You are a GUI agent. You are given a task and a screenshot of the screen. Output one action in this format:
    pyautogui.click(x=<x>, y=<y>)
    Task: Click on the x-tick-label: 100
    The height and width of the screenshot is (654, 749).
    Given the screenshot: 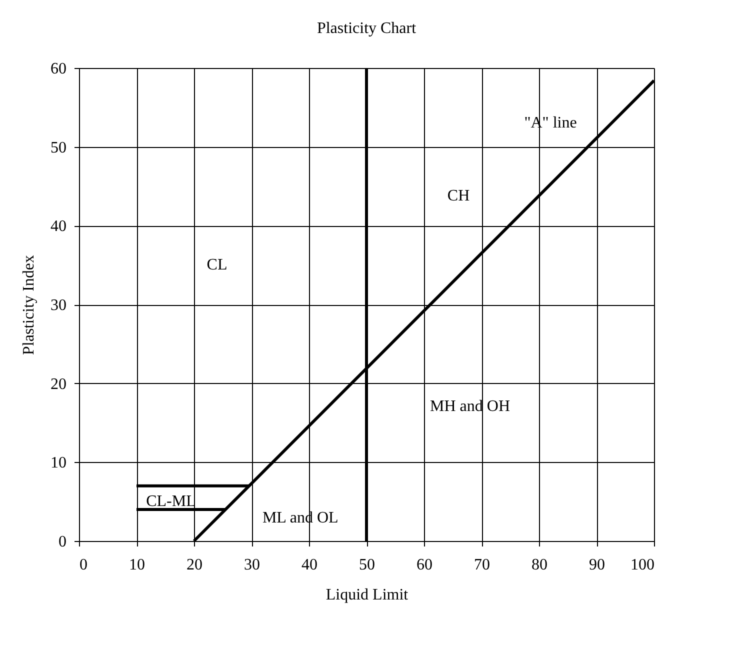 What is the action you would take?
    pyautogui.click(x=642, y=565)
    